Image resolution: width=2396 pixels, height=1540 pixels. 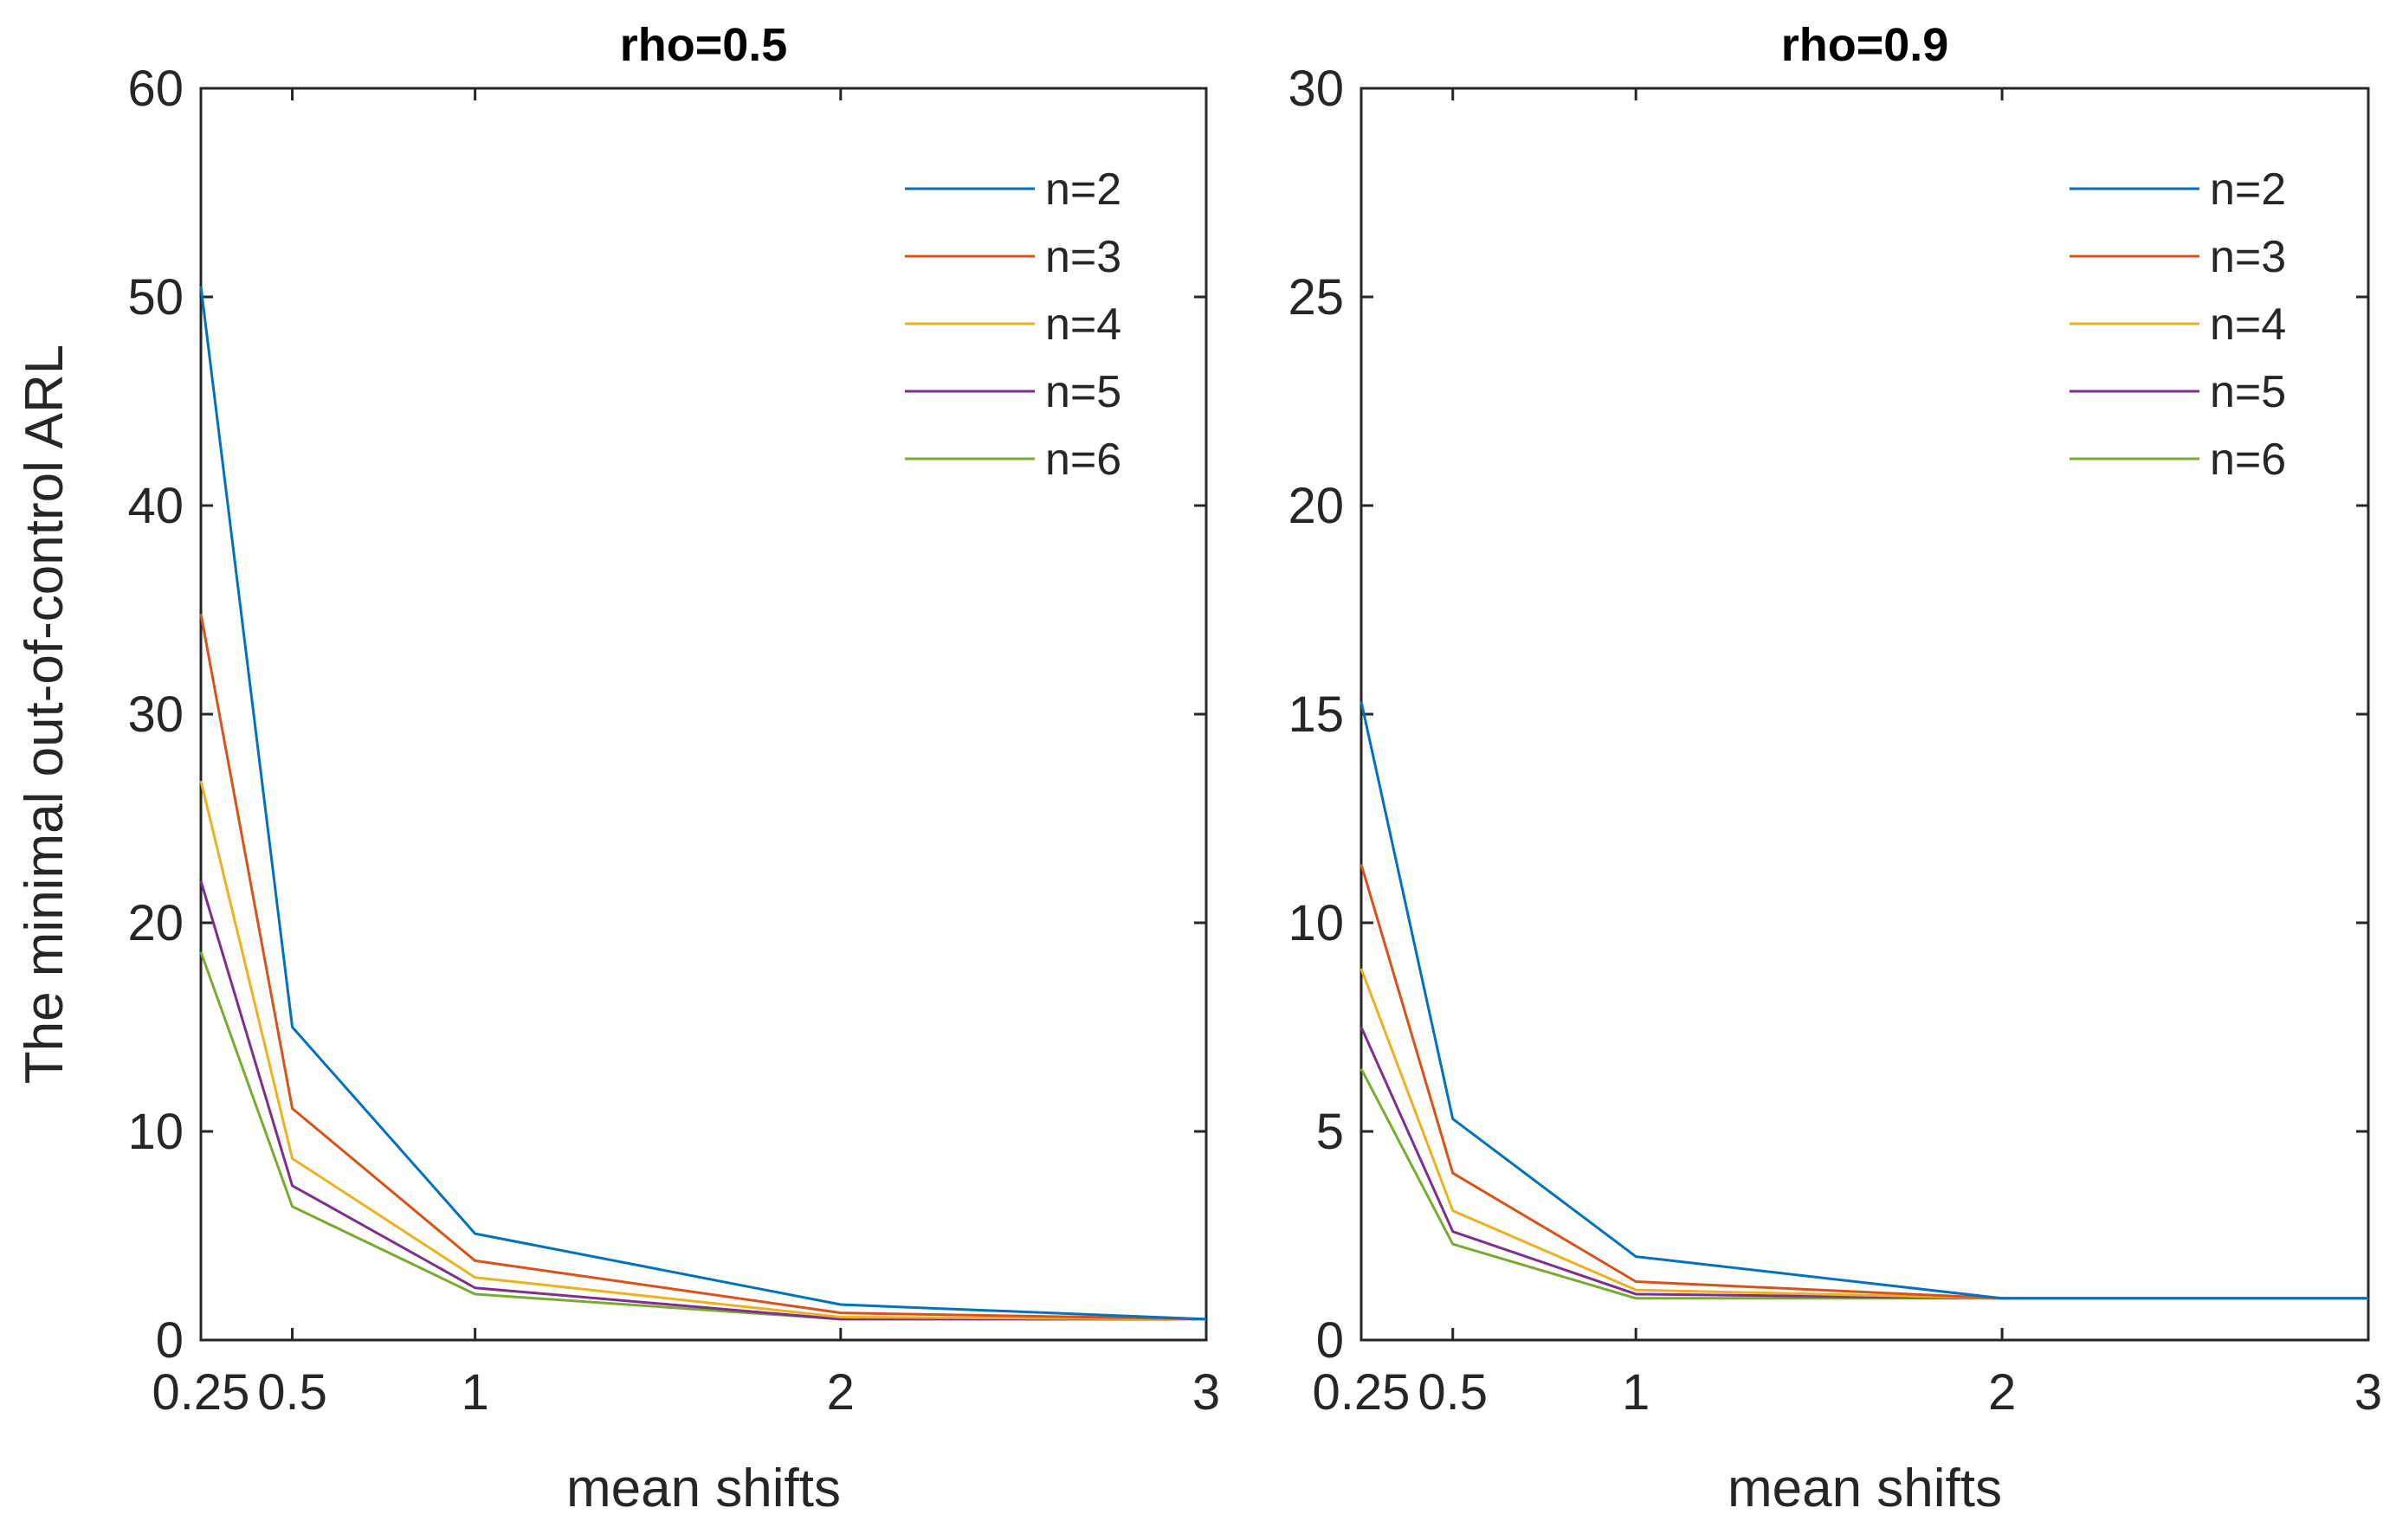 What do you see at coordinates (704, 45) in the screenshot?
I see `chart-title: rho=0.5` at bounding box center [704, 45].